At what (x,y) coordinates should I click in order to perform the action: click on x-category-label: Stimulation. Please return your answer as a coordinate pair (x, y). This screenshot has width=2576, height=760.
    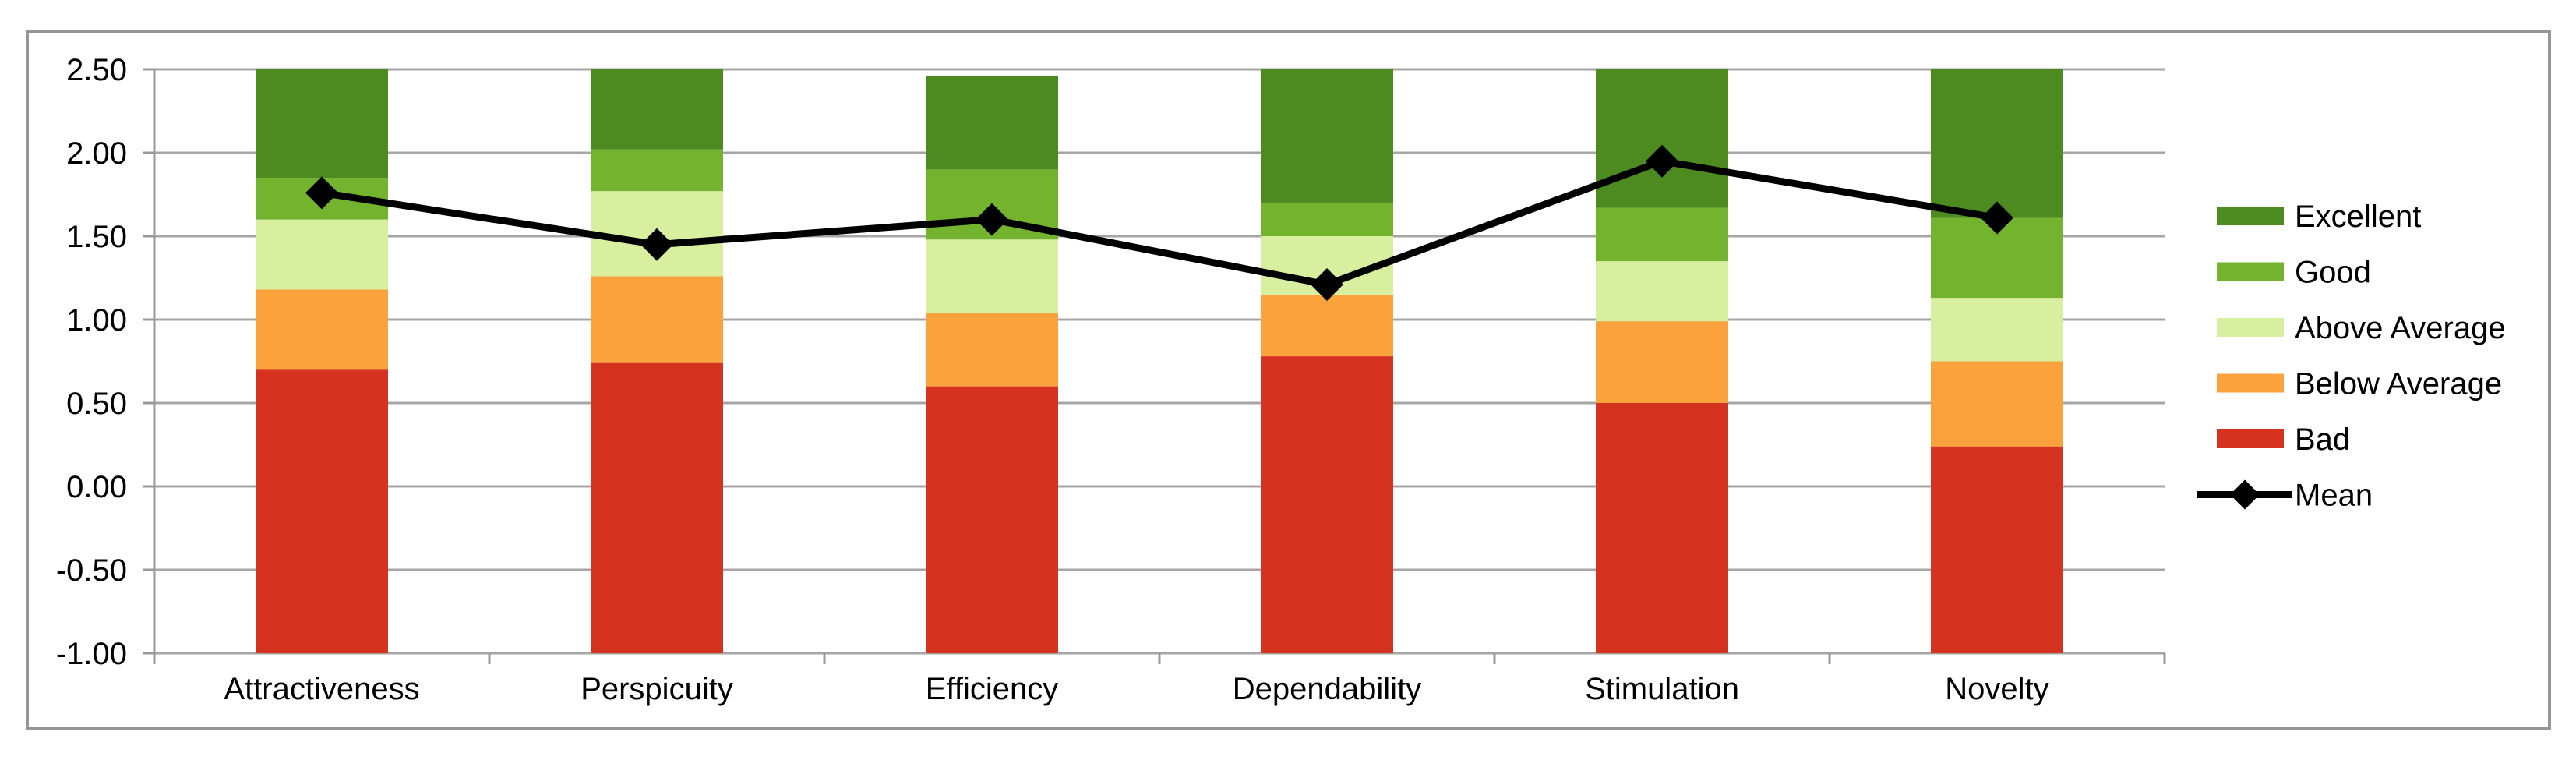
    Looking at the image, I should click on (1662, 689).